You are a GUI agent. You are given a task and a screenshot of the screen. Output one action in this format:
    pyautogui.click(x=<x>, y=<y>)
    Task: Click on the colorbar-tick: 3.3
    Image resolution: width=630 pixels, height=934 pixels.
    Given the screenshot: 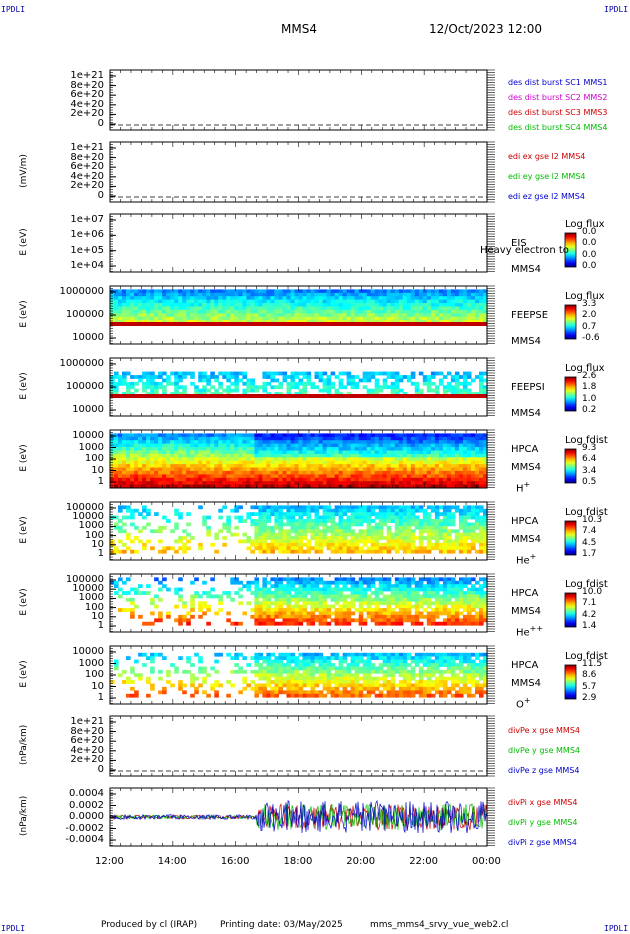 What is the action you would take?
    pyautogui.click(x=589, y=304)
    